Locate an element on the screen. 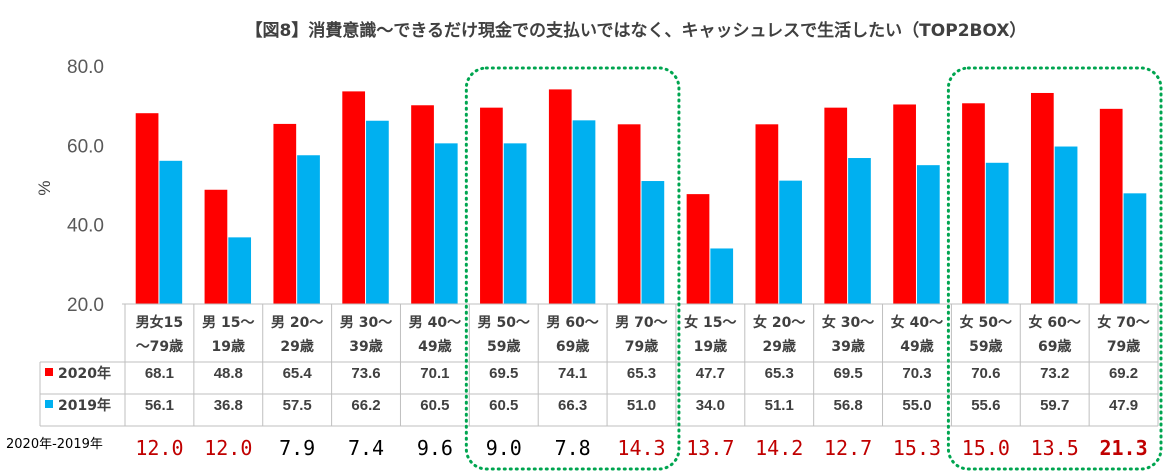  category-label-line2: 〜79歳 is located at coordinates (159, 346).